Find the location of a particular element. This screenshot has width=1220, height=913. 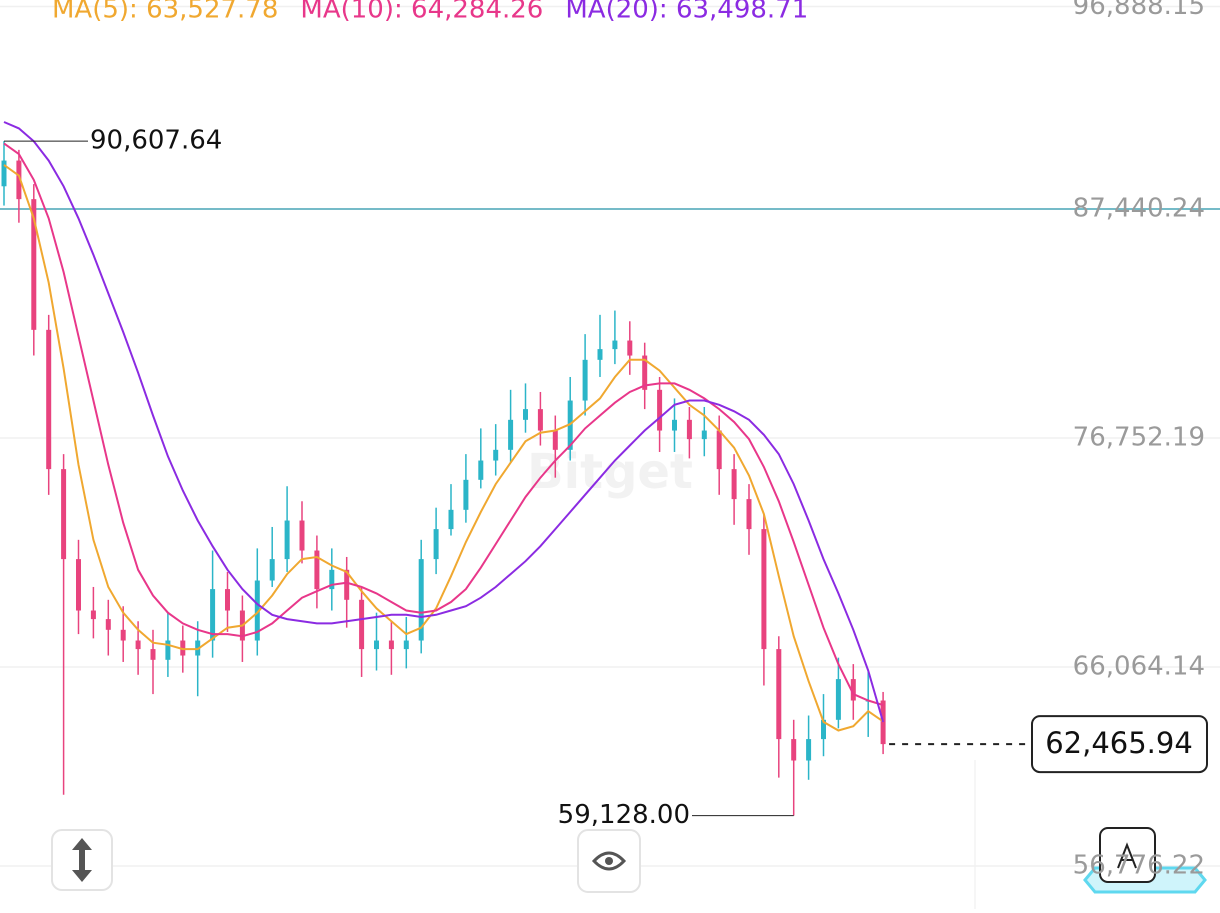

scale-button is located at coordinates (82, 860).